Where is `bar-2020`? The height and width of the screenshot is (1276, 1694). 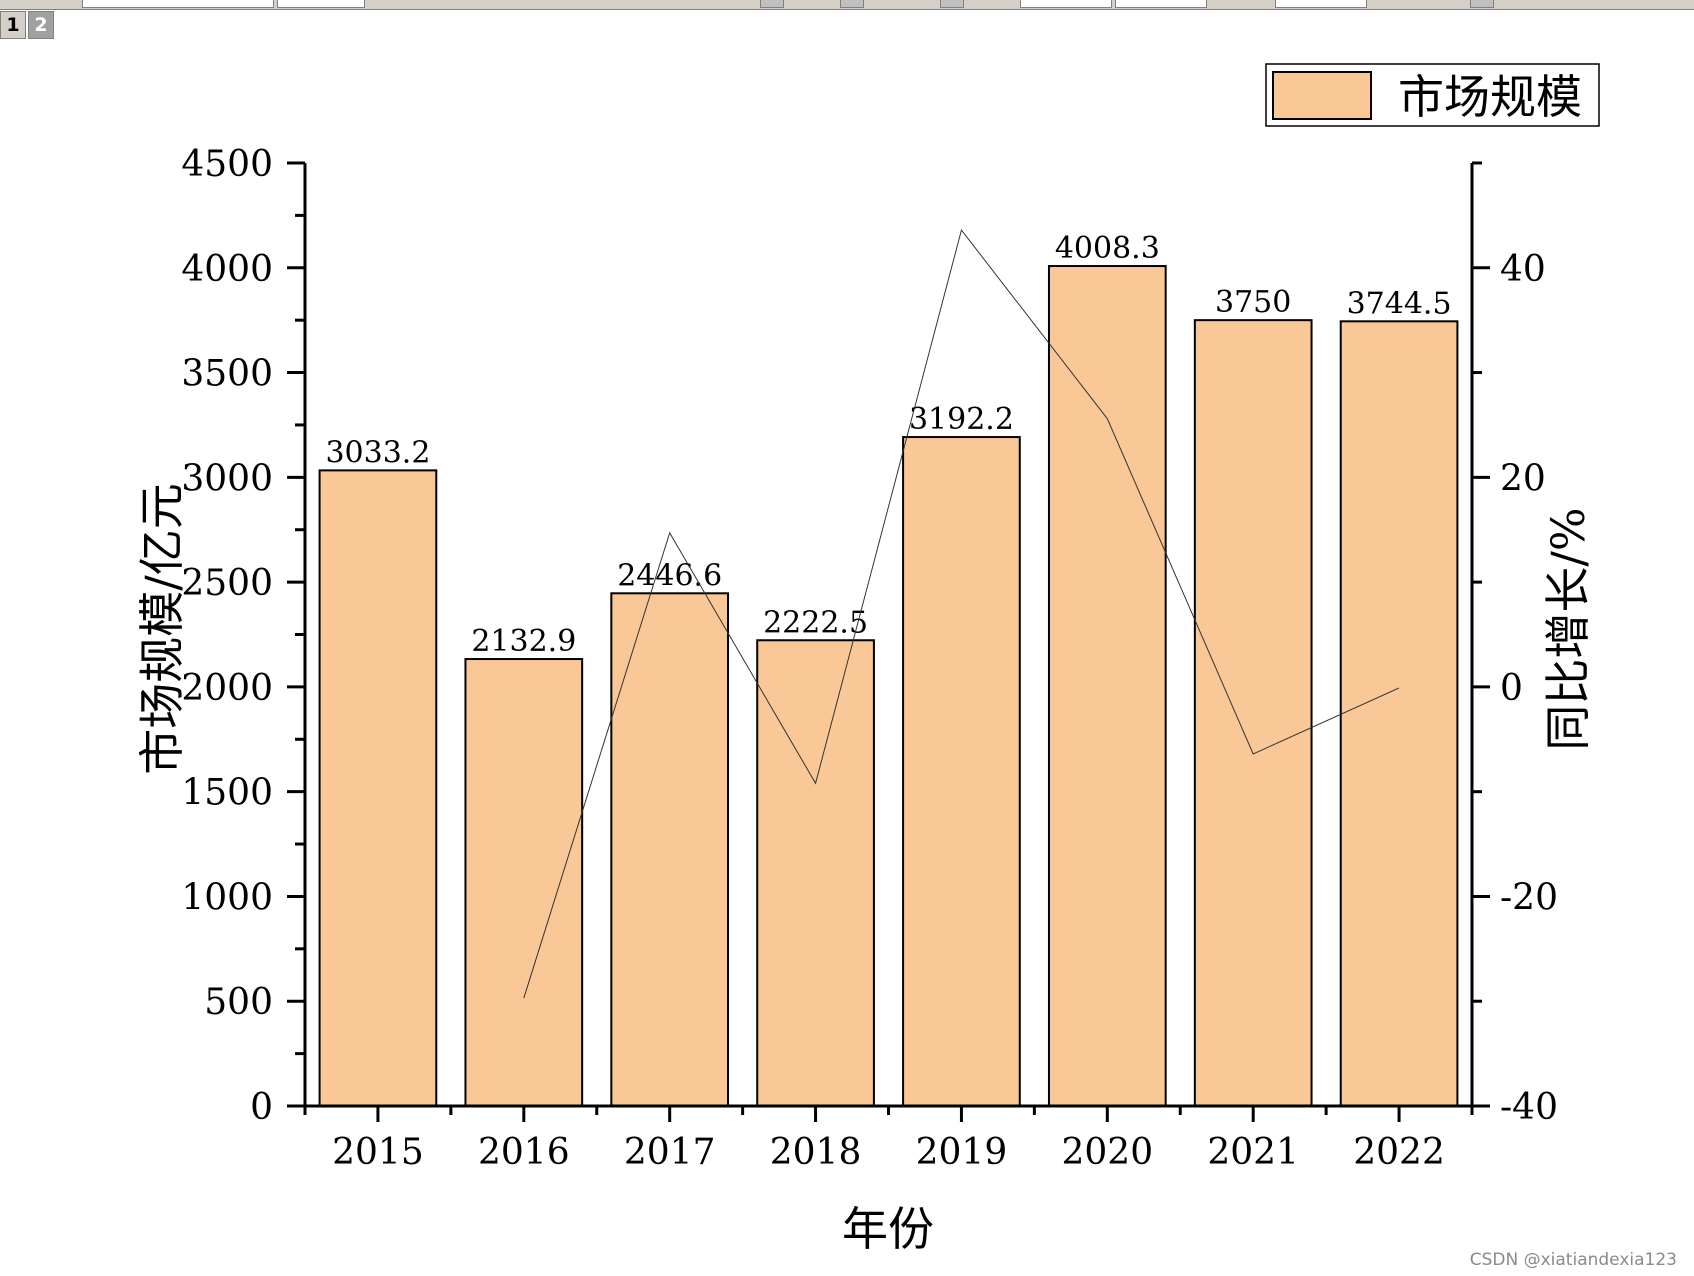
bar-2020 is located at coordinates (1107, 686).